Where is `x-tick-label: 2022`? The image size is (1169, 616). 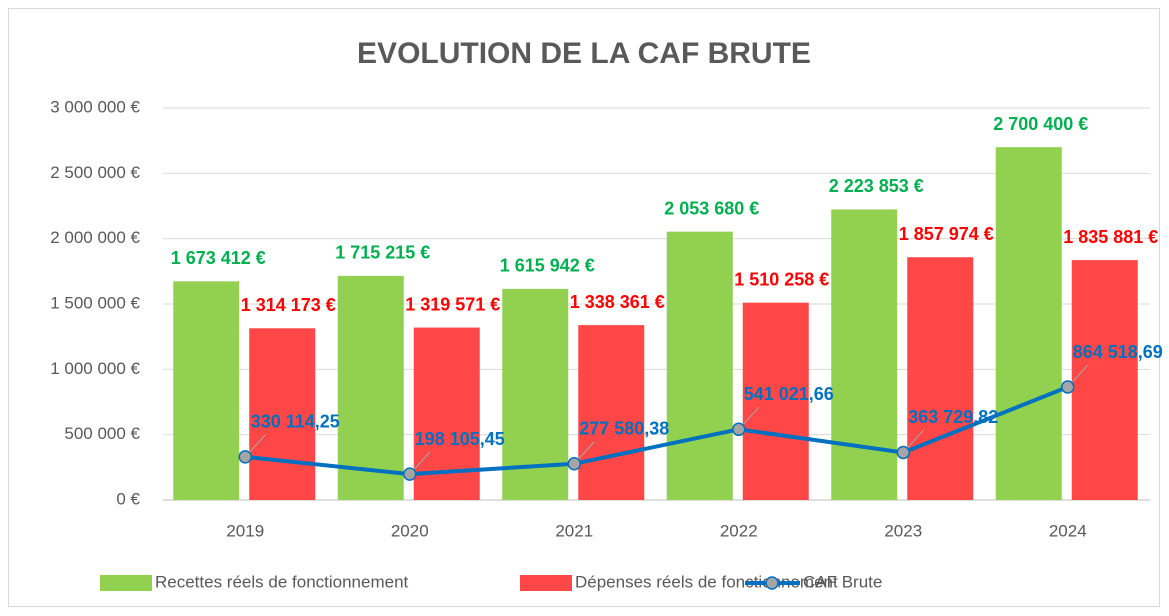
x-tick-label: 2022 is located at coordinates (739, 530).